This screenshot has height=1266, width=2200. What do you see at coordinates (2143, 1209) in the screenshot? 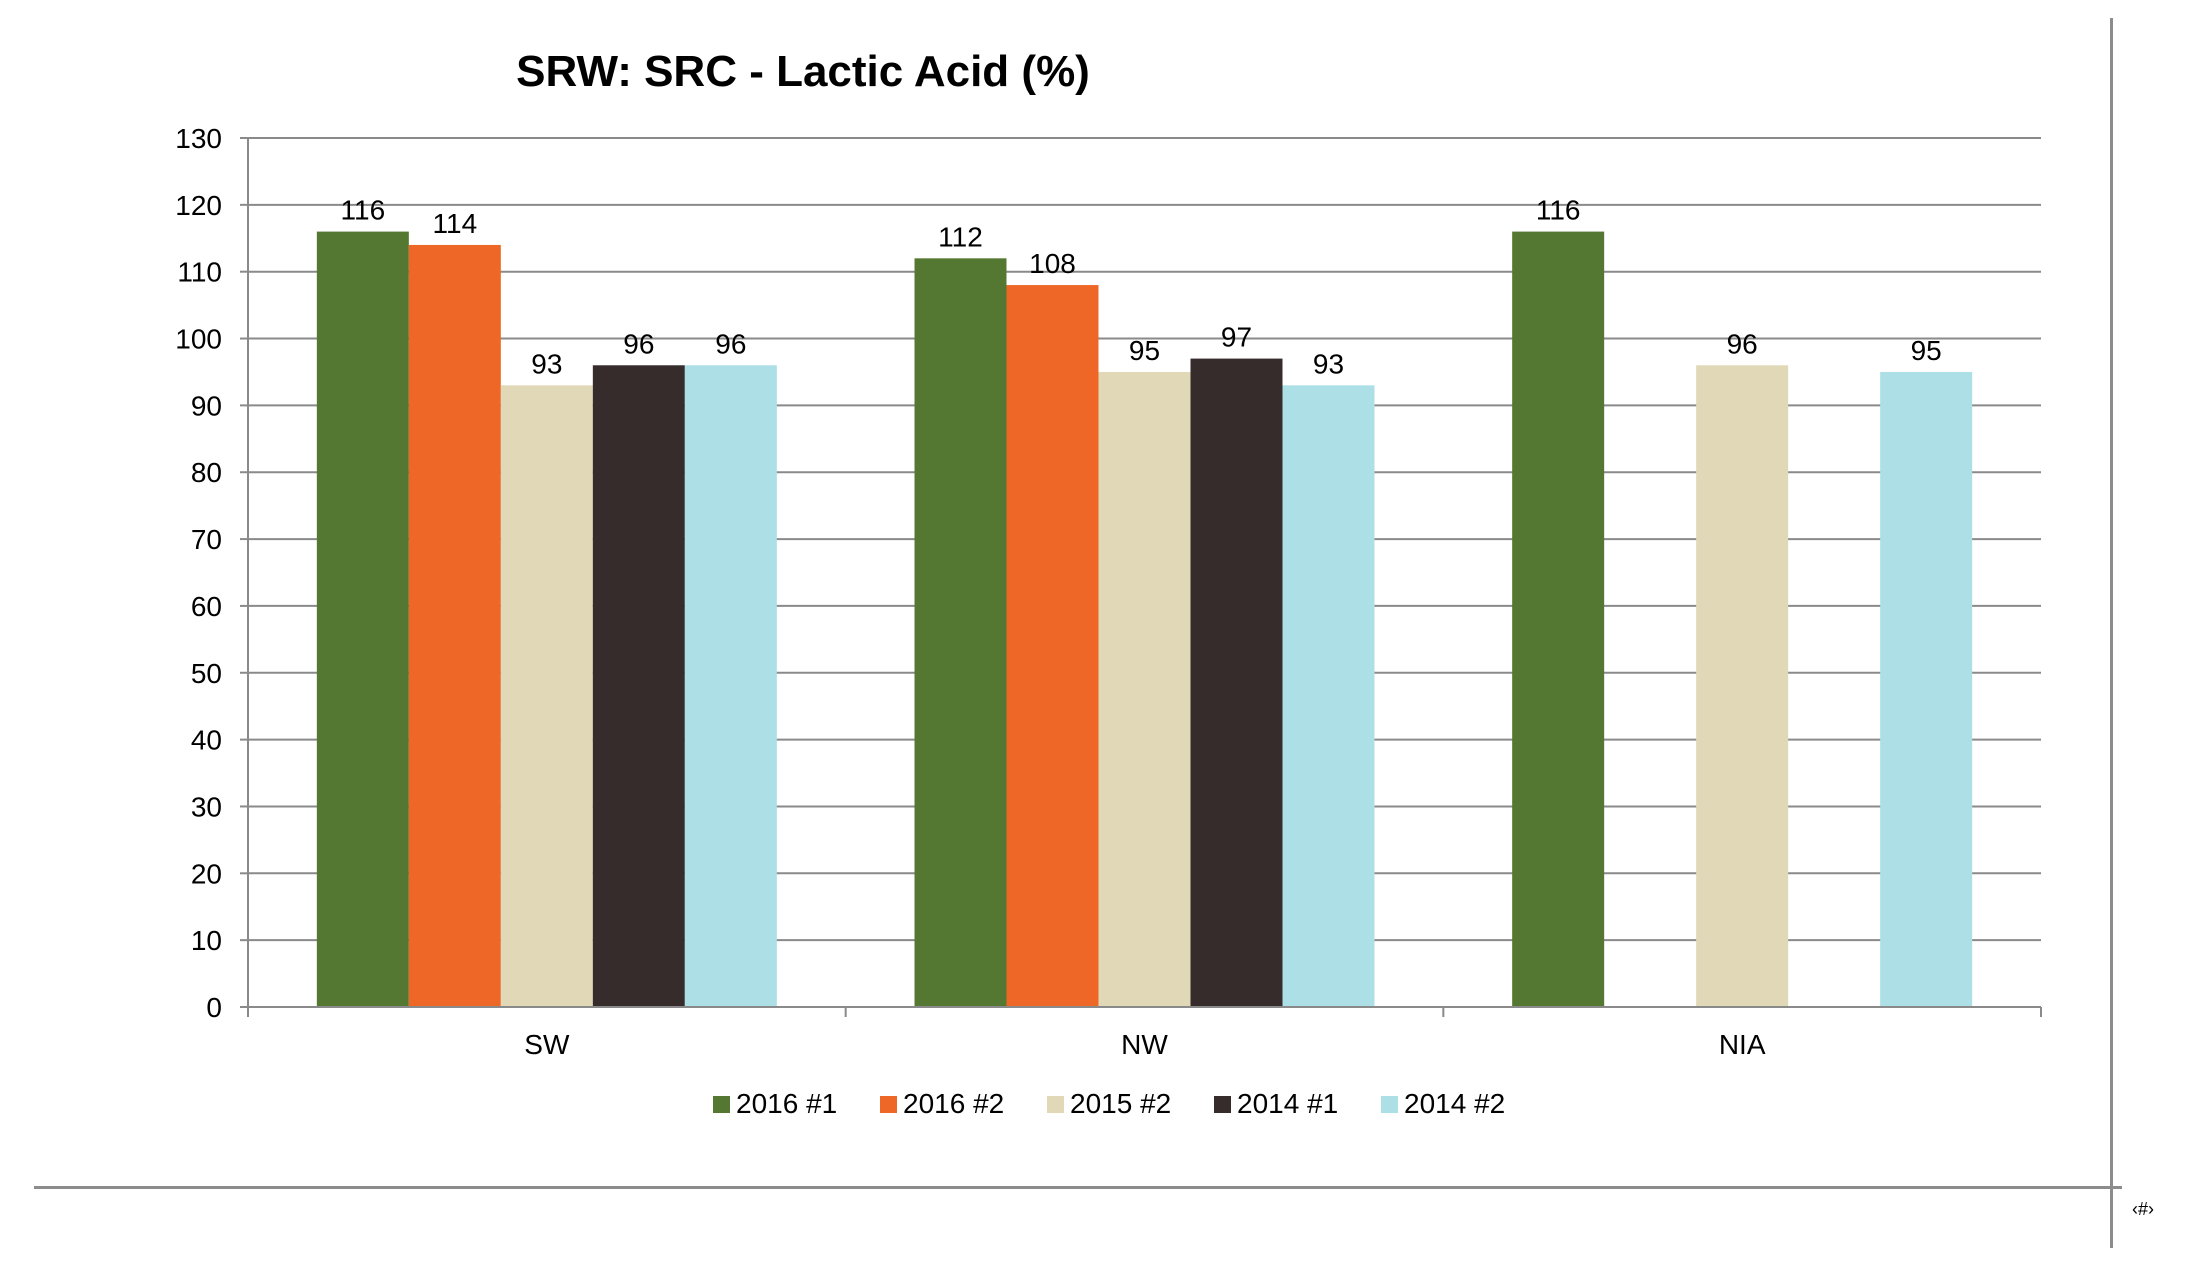
I see `page-number: ‹#›` at bounding box center [2143, 1209].